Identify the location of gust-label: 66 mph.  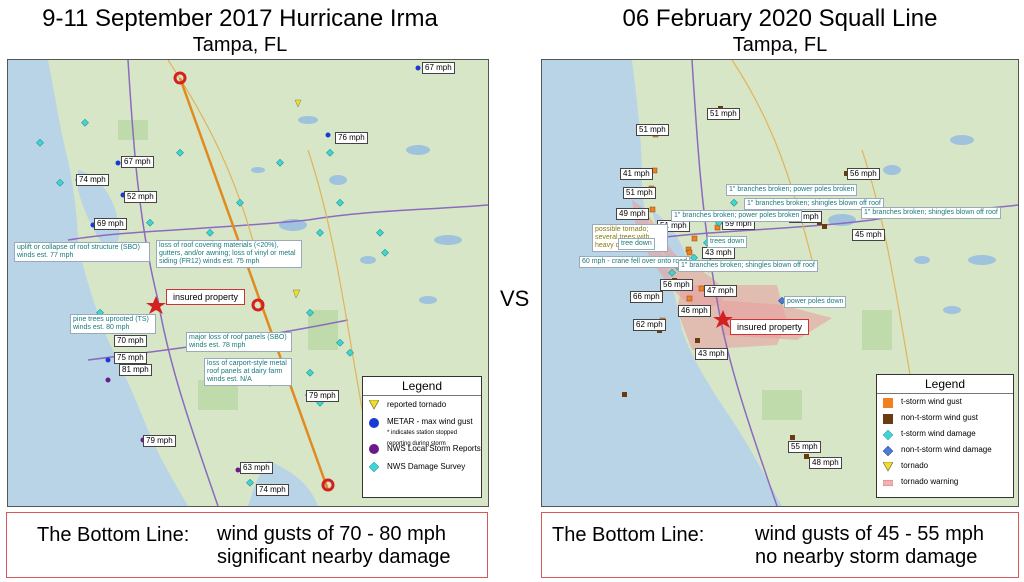
(646, 297).